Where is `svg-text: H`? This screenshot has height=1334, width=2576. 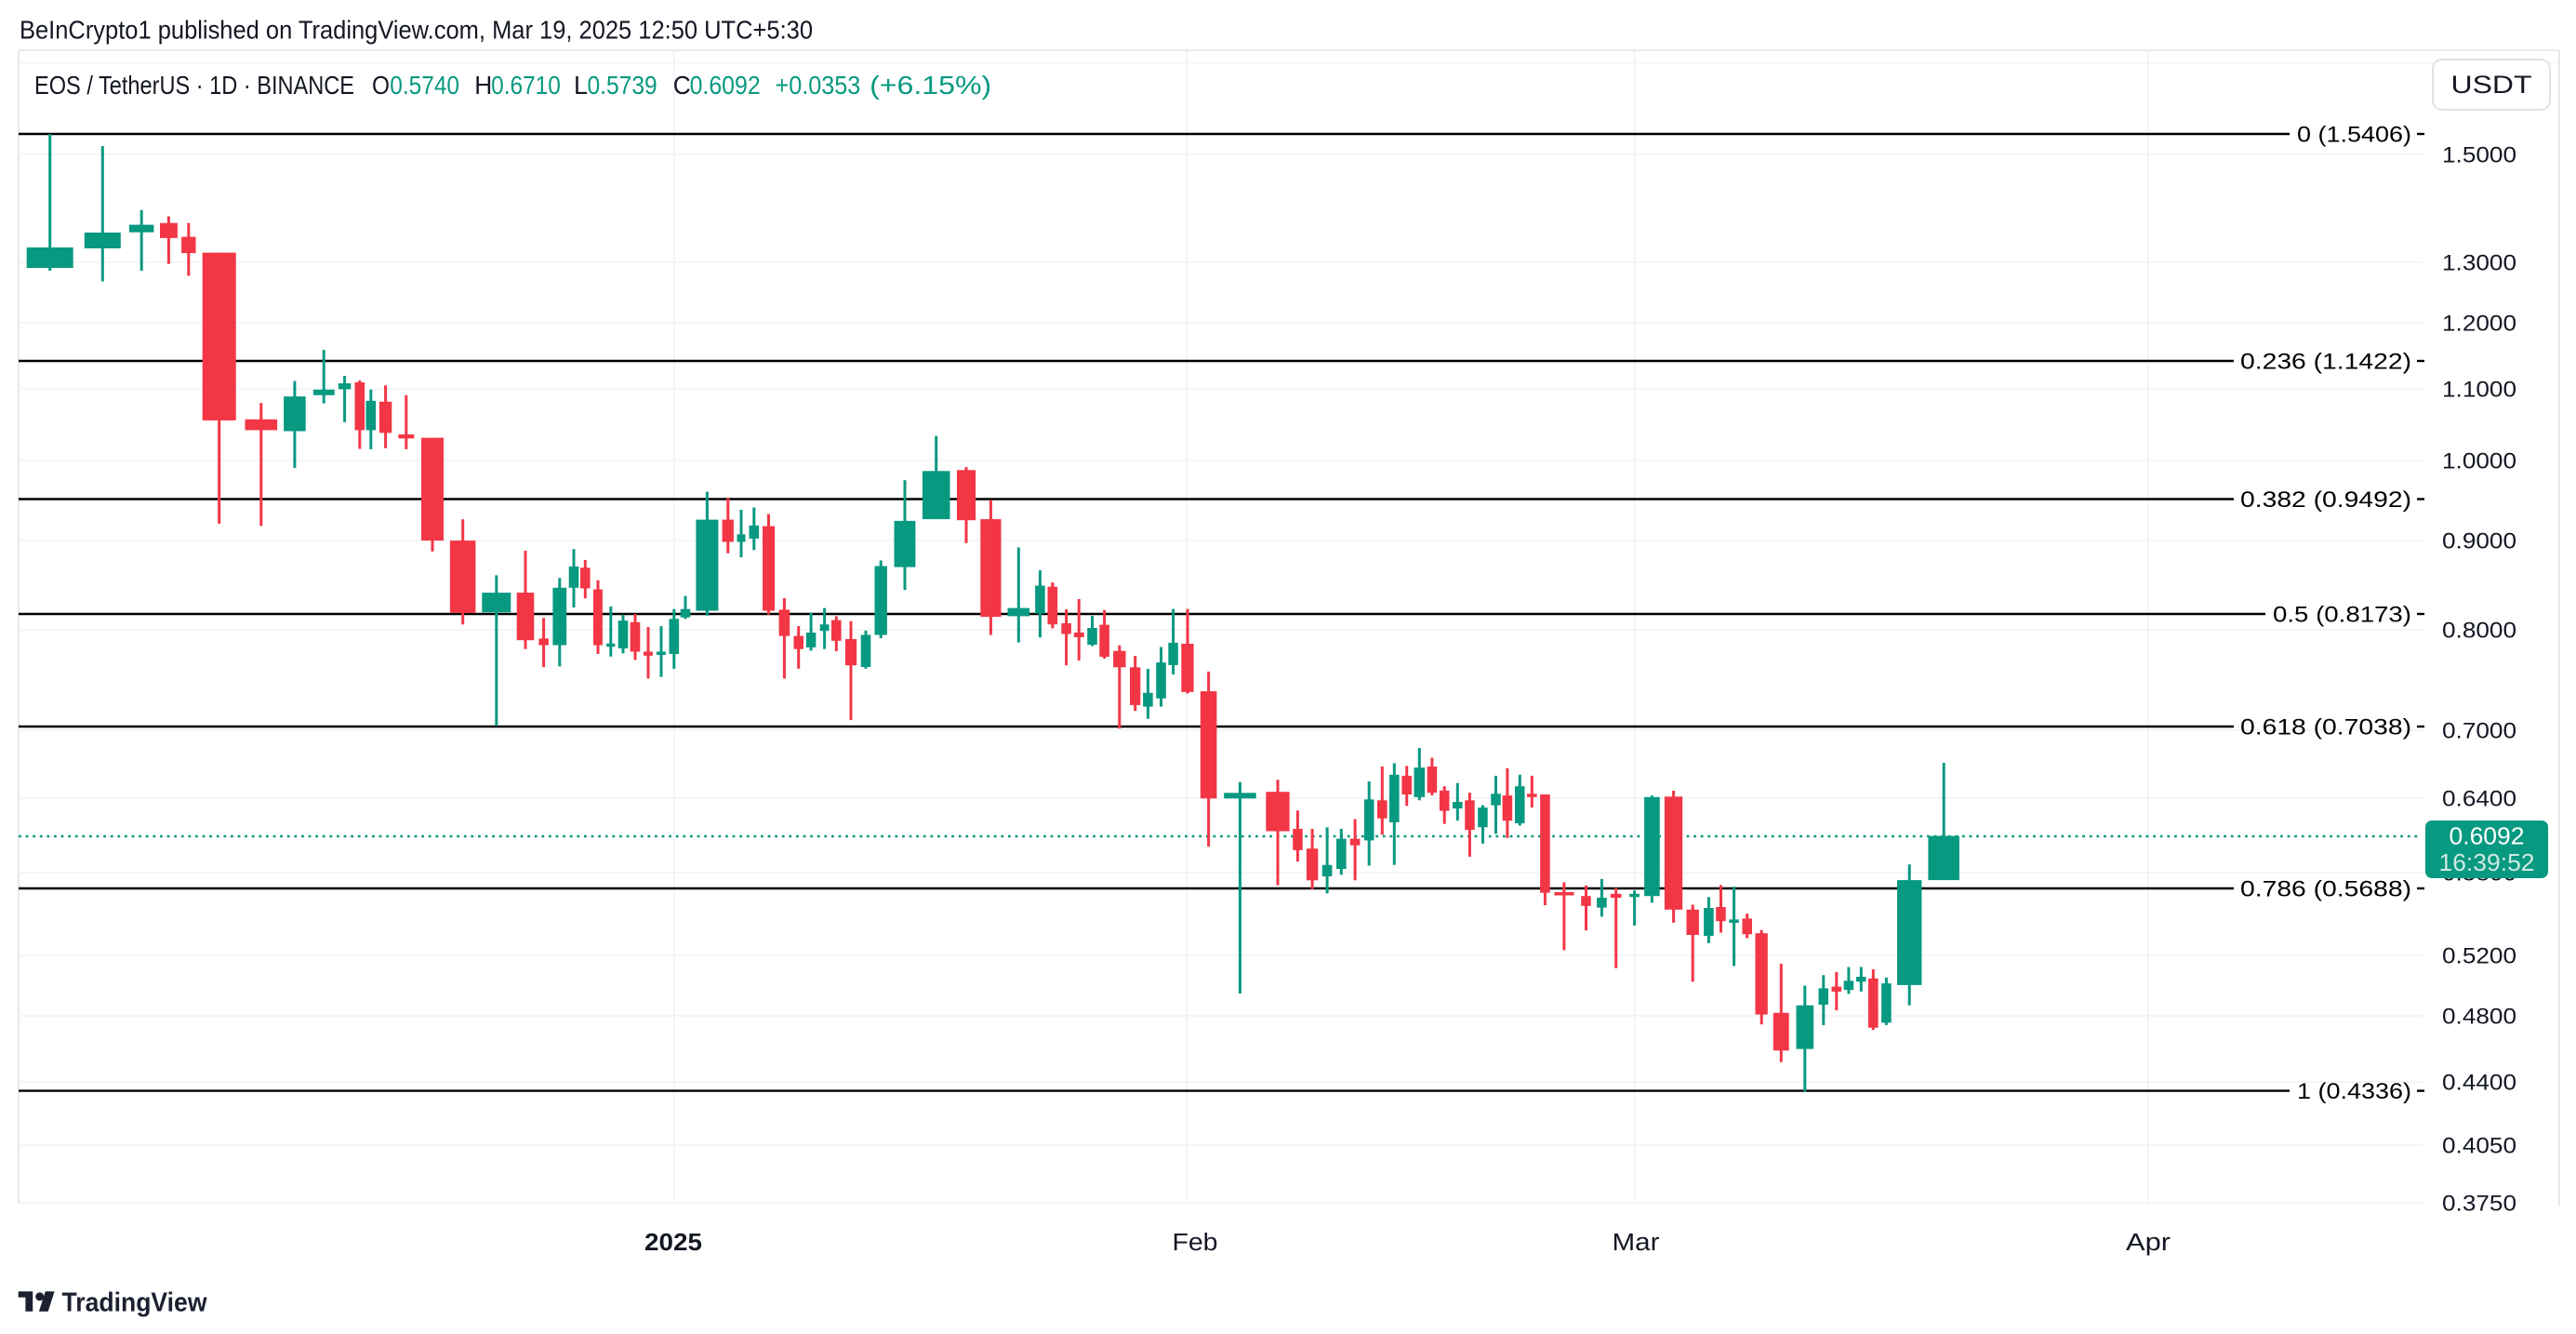
svg-text: H is located at coordinates (483, 85).